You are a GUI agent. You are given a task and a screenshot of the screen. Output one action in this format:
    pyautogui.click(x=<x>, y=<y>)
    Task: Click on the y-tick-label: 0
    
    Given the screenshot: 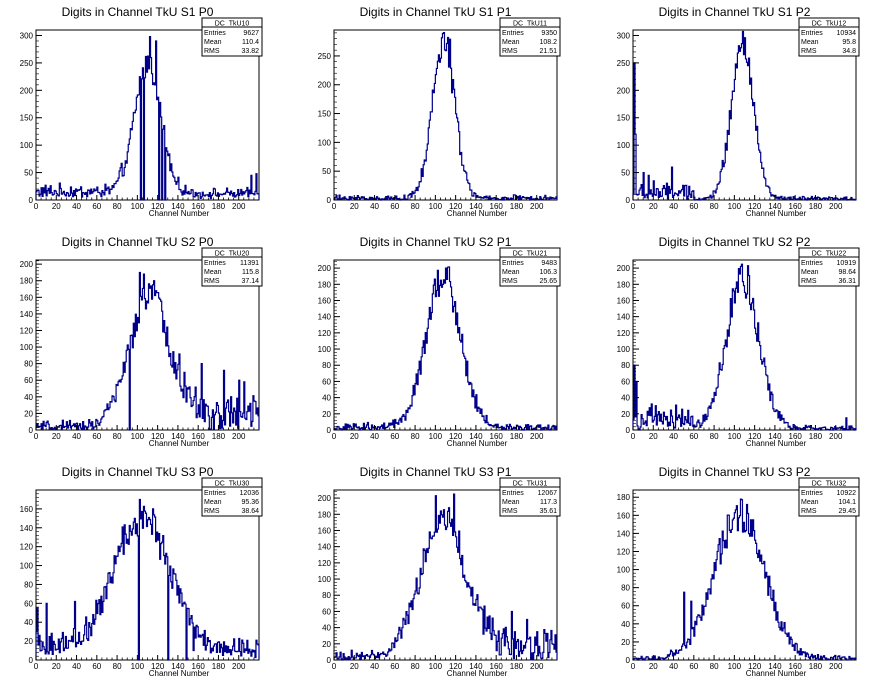 What is the action you would take?
    pyautogui.click(x=329, y=660)
    